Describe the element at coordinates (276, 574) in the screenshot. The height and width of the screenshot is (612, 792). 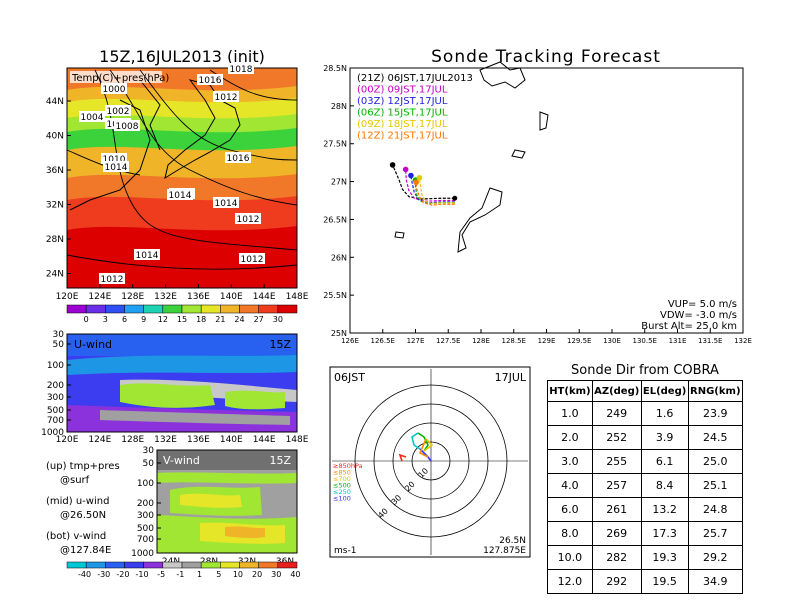
I see `wind-colorbar-label: 30` at that location.